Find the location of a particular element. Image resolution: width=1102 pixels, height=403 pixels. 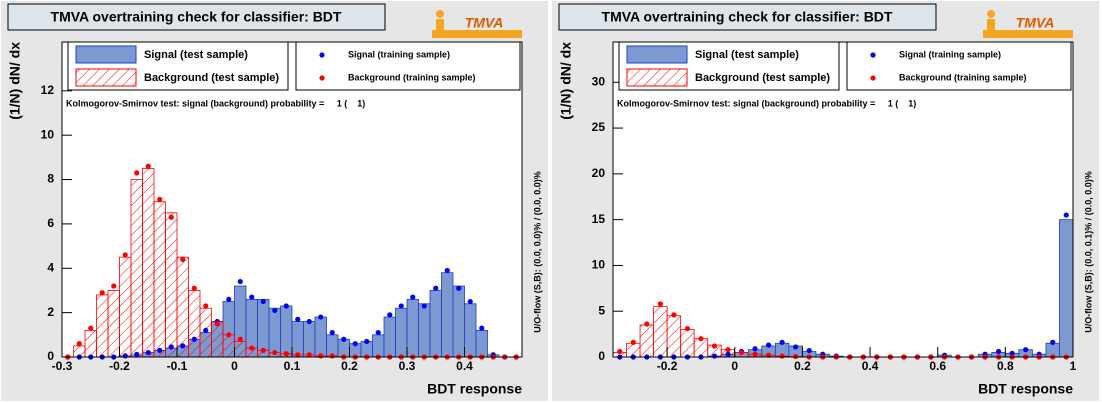

x-tick-label: 1 is located at coordinates (1073, 366).